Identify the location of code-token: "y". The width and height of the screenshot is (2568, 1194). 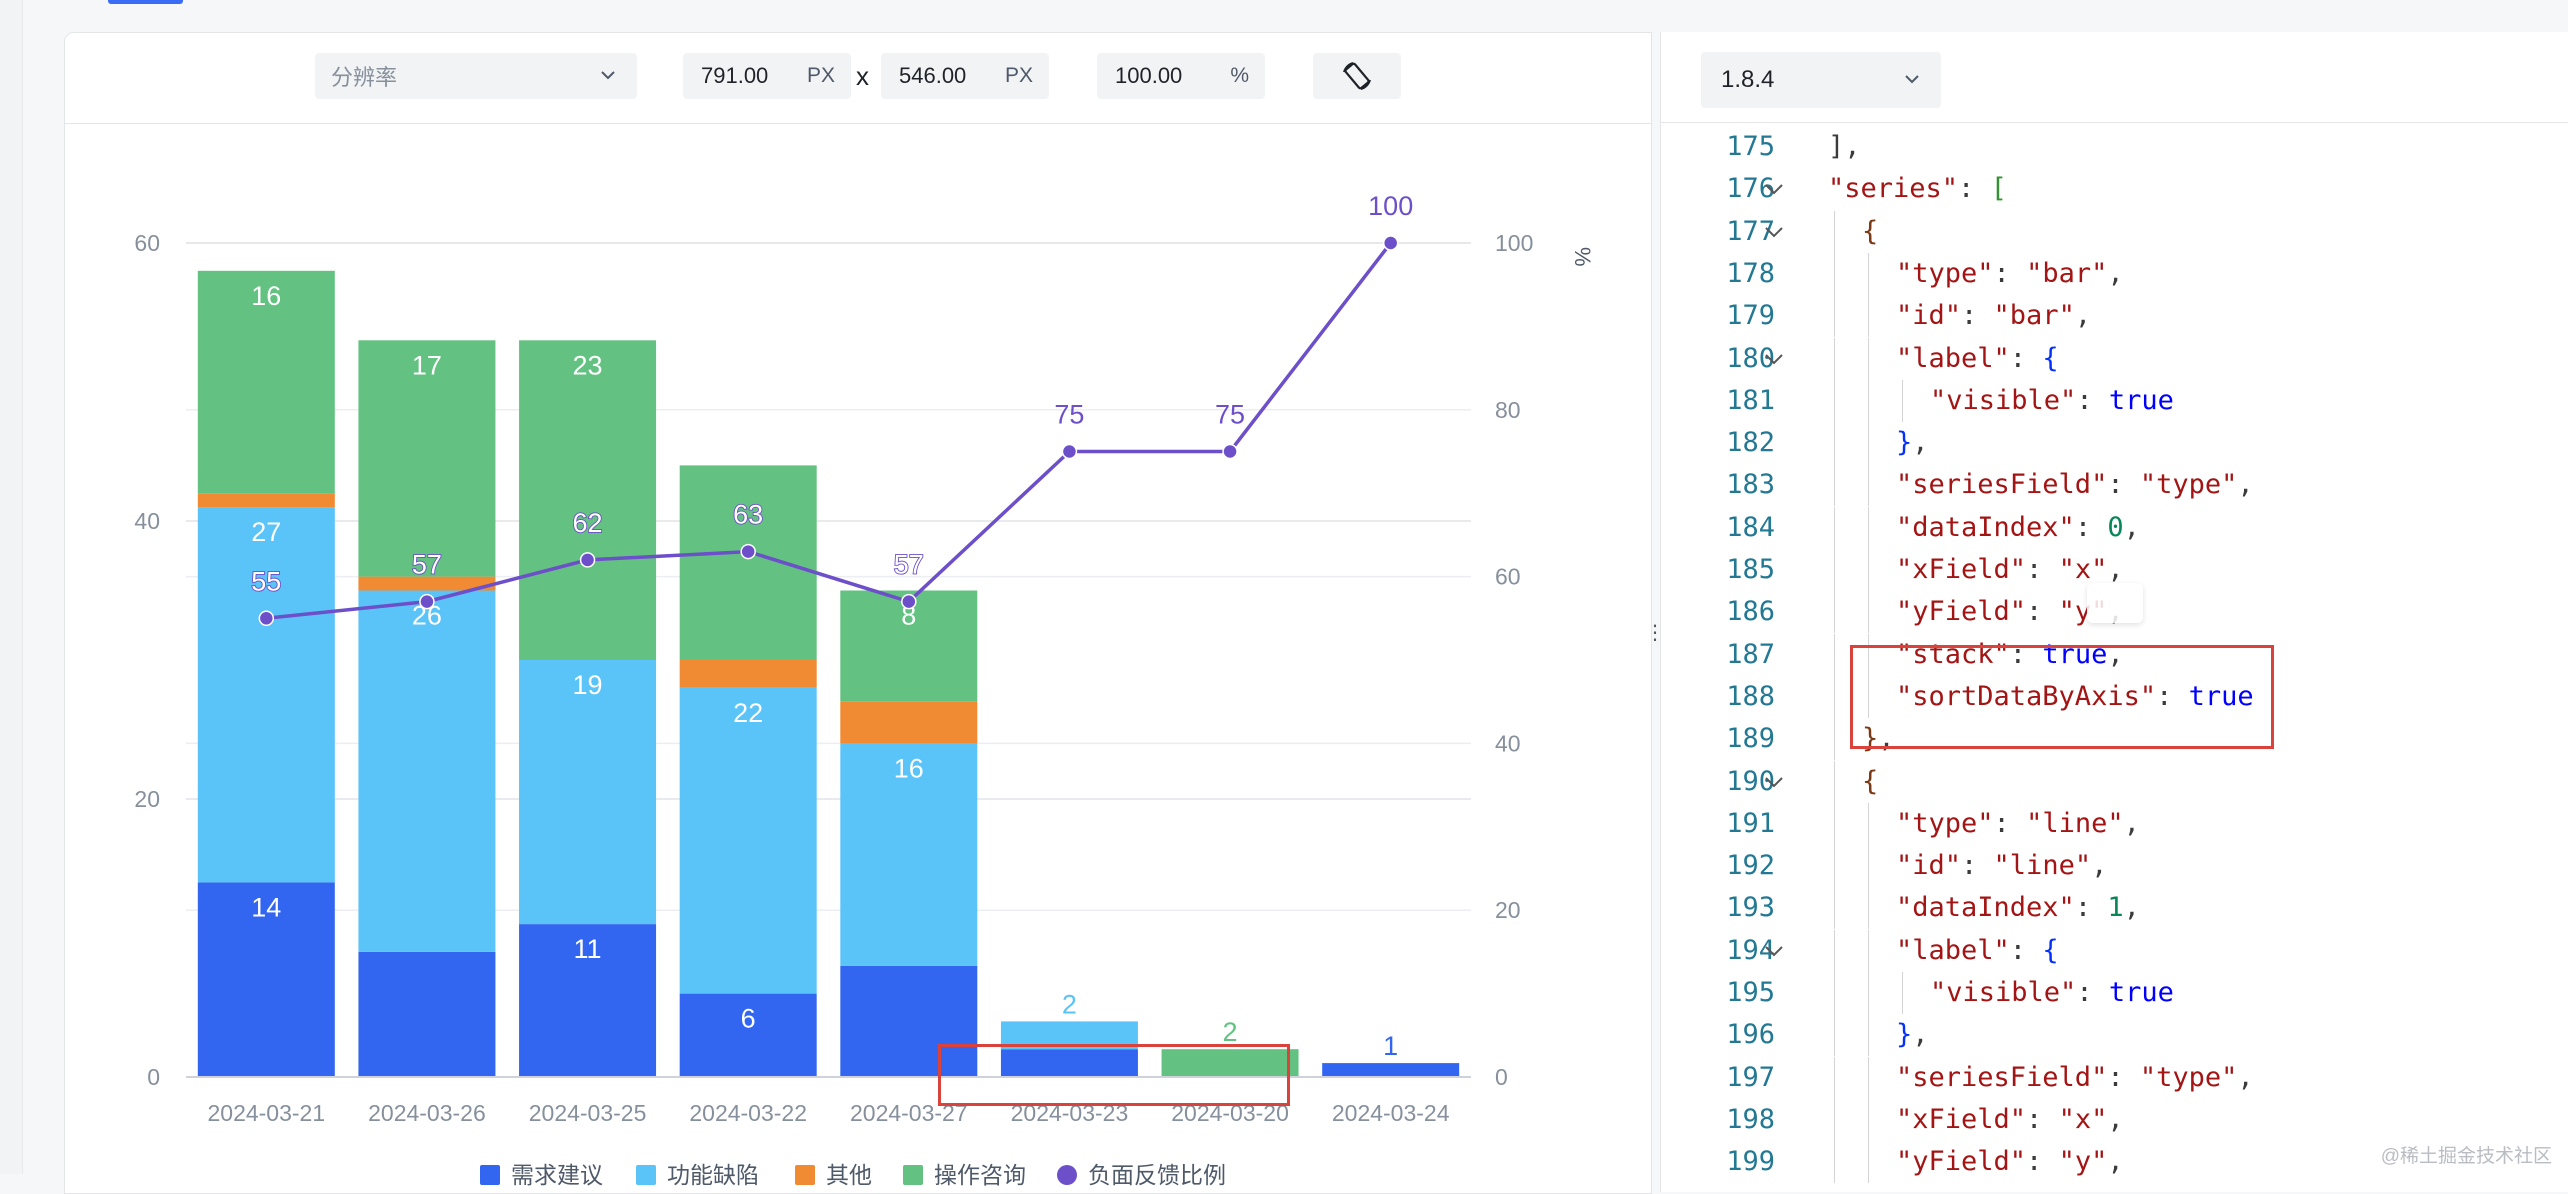
(2083, 1162).